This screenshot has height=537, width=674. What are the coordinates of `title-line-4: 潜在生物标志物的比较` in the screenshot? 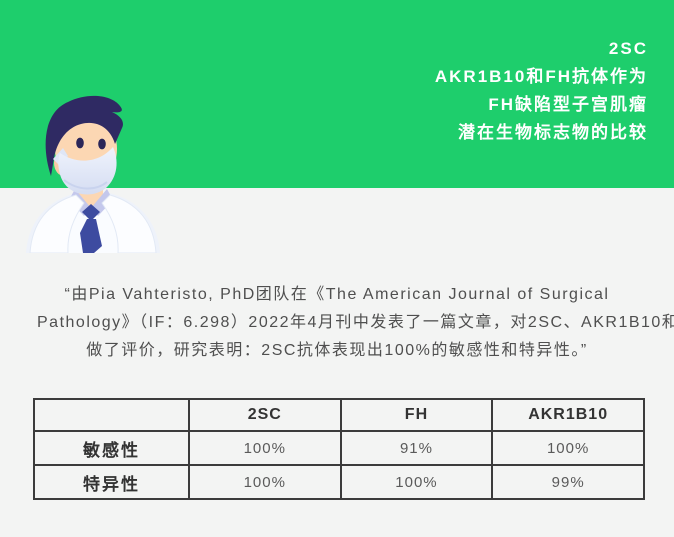 It's located at (553, 132).